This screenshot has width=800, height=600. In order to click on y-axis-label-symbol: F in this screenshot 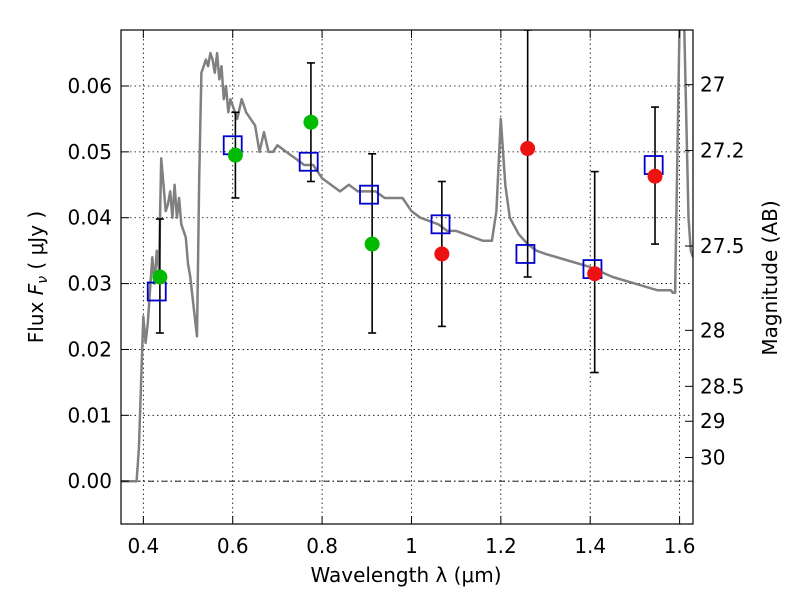, I will do `click(36, 289)`.